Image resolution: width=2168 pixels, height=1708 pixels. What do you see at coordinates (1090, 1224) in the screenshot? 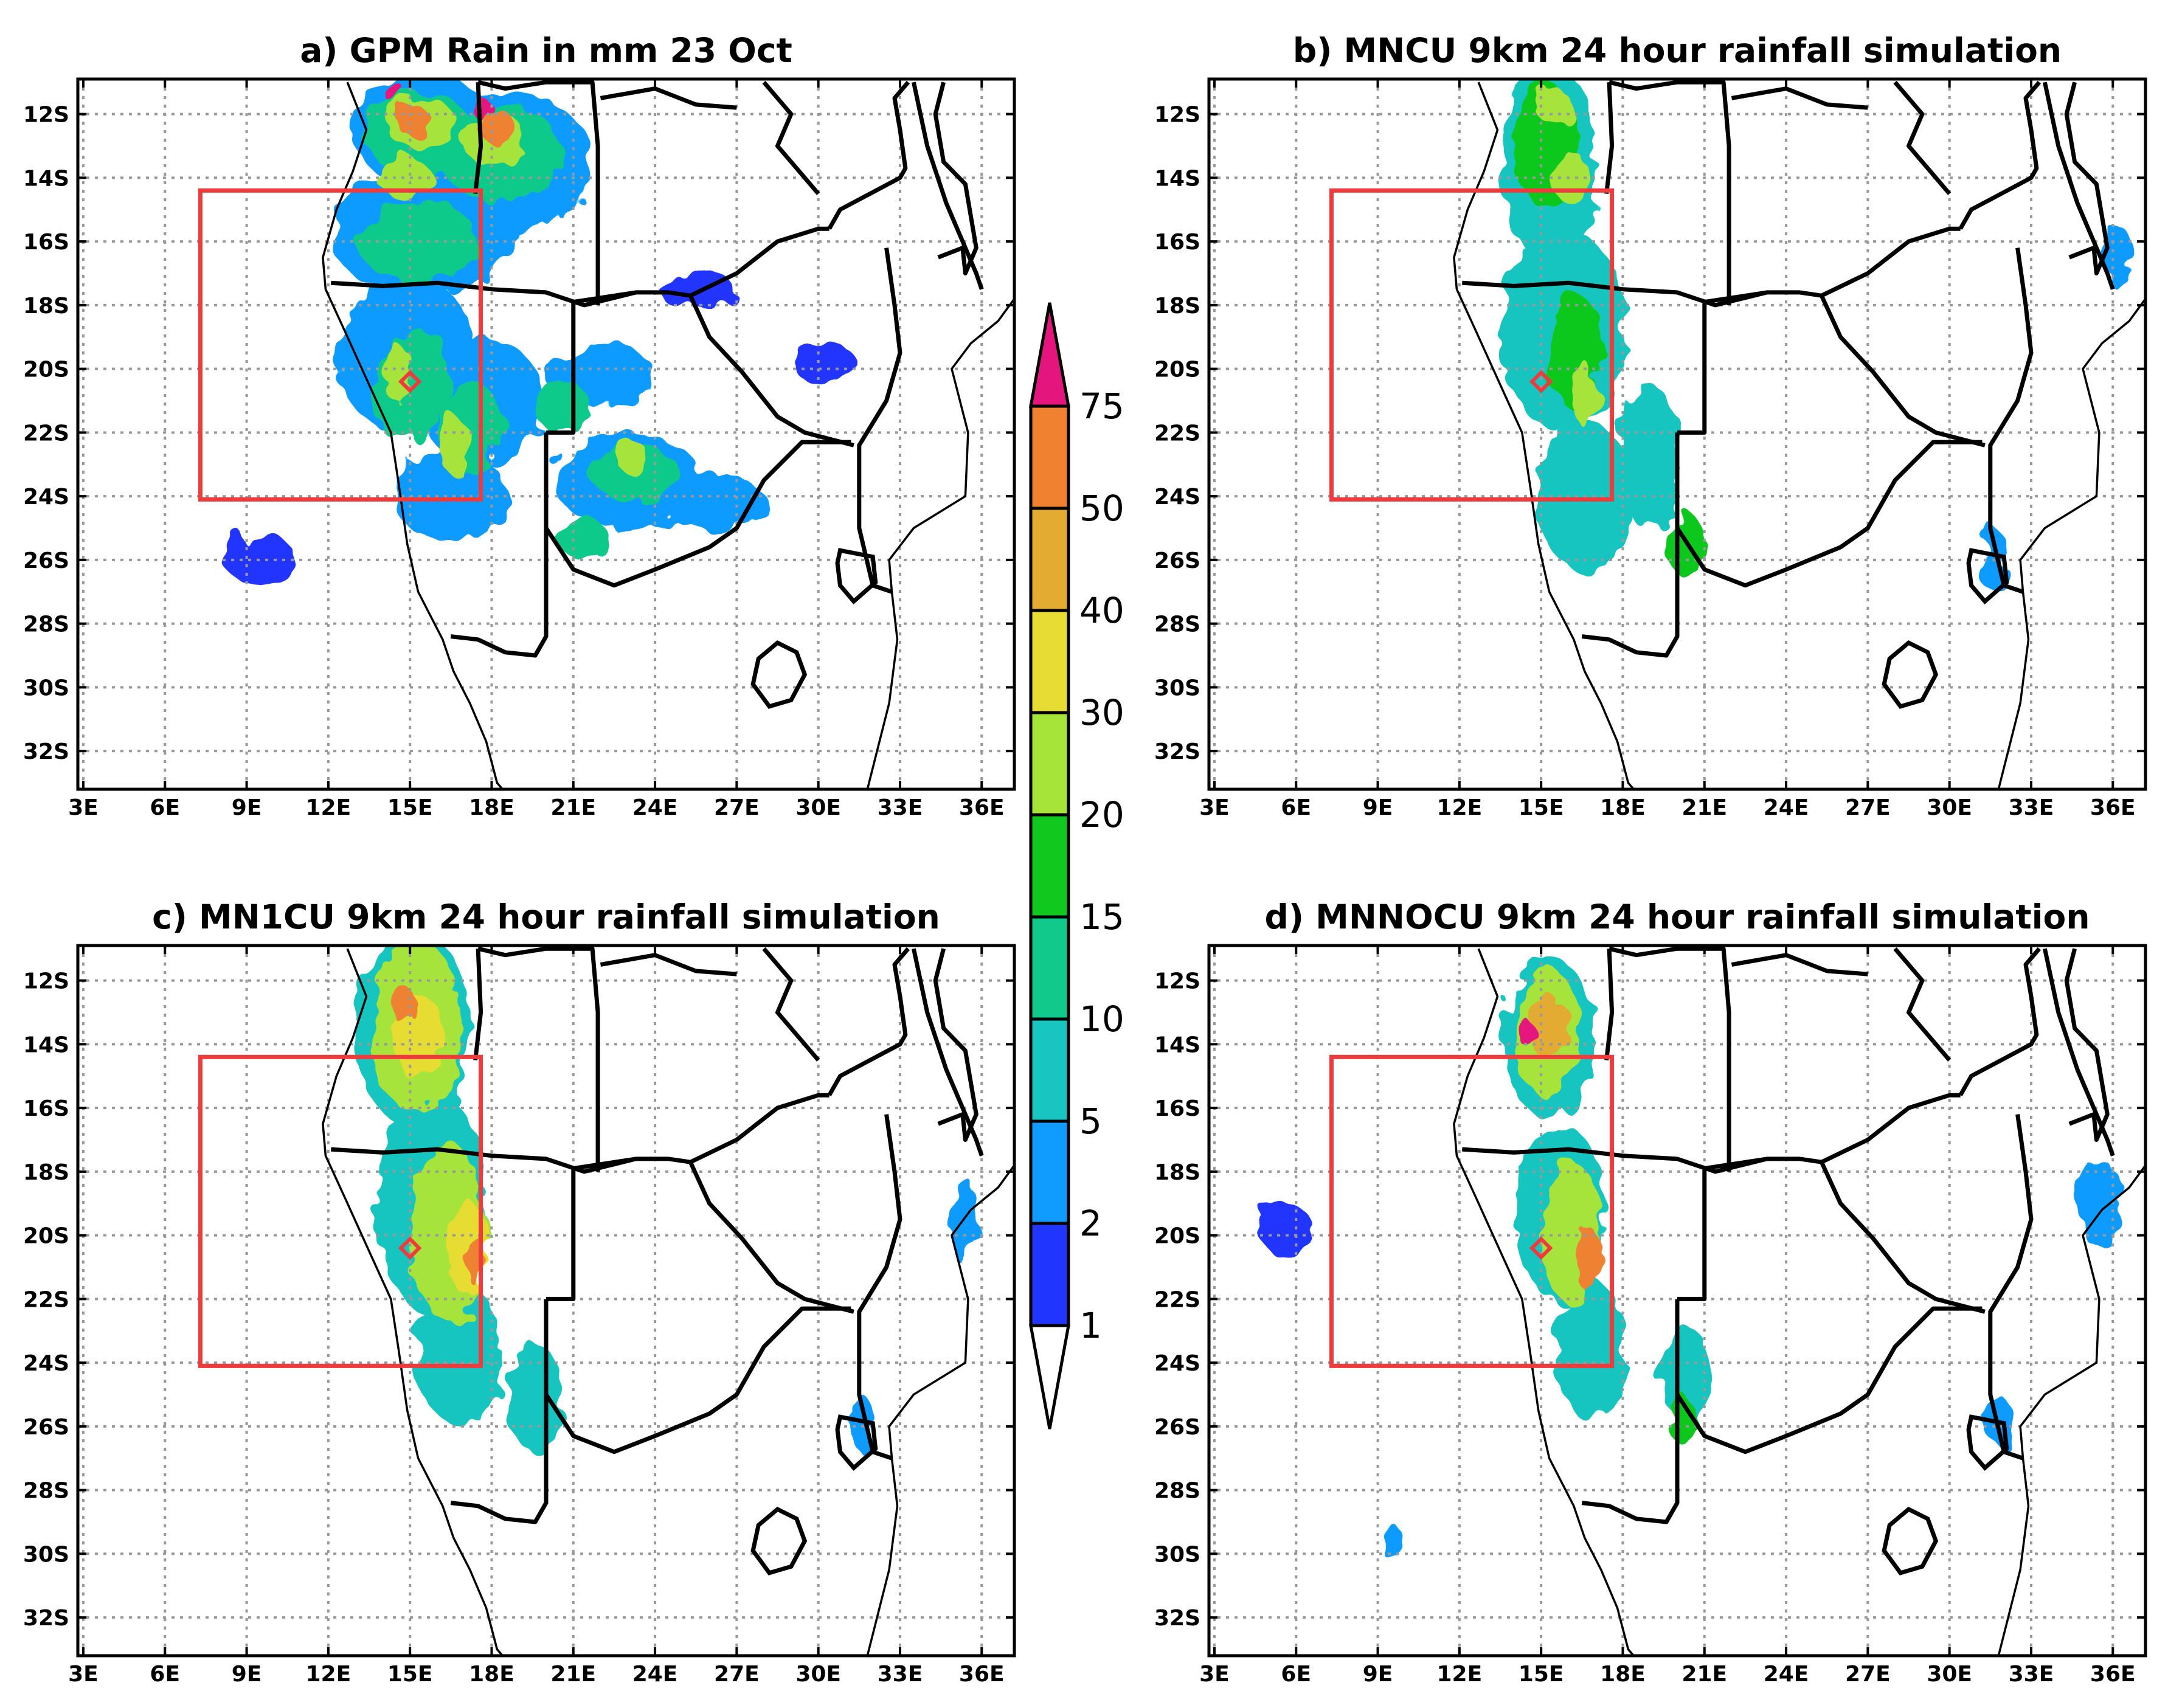
I see `colorbar-tick-label: 2` at bounding box center [1090, 1224].